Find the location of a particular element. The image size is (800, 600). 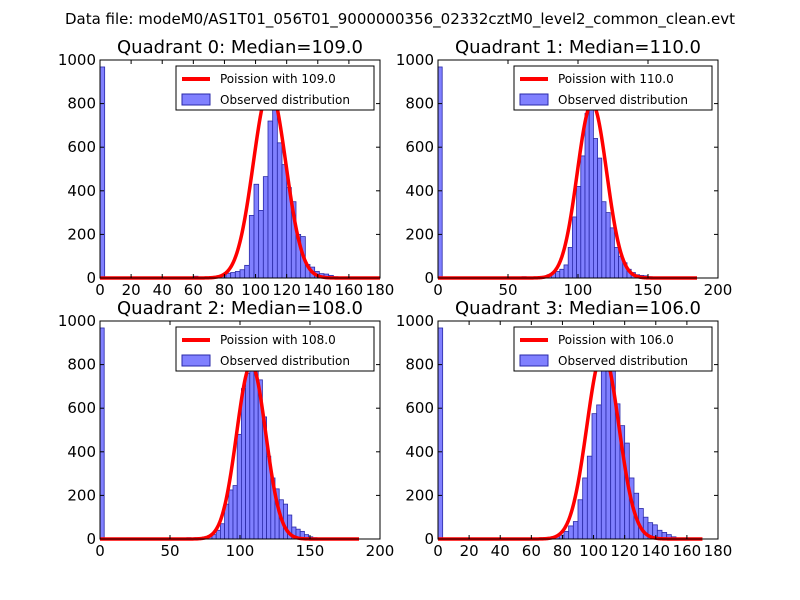

subplot-title: Quadrant 2: Median=108.0 is located at coordinates (240, 308).